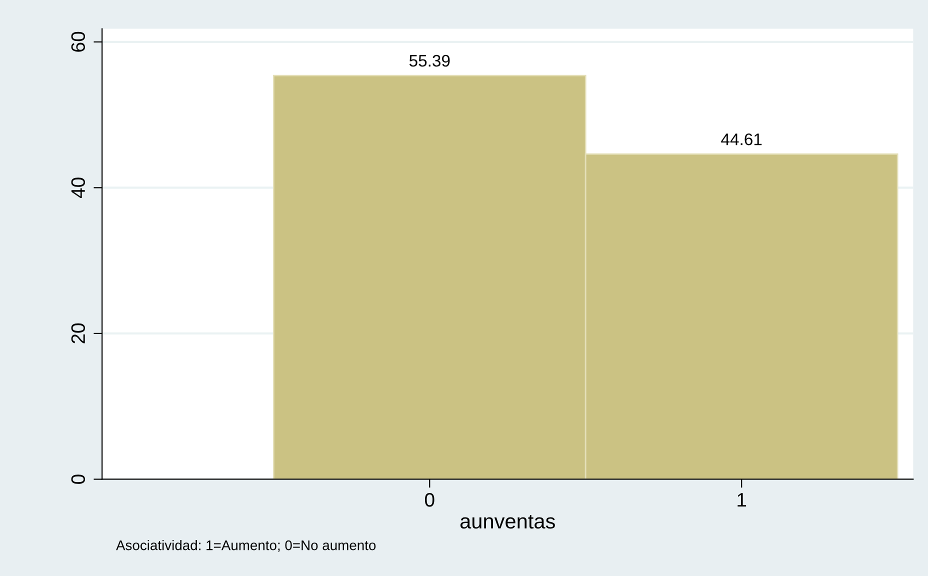  Describe the element at coordinates (507, 521) in the screenshot. I see `x-axis-title: aunventas` at that location.